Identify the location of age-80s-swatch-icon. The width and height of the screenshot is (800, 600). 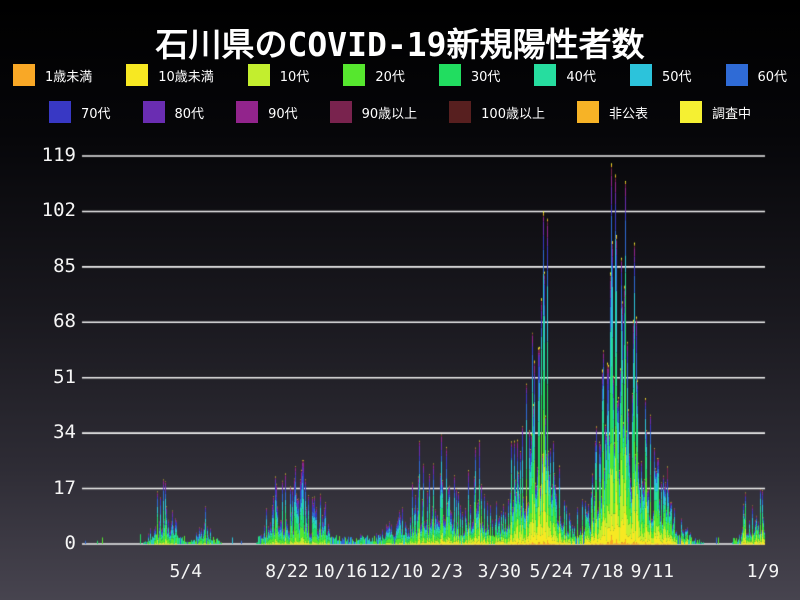
(153, 112).